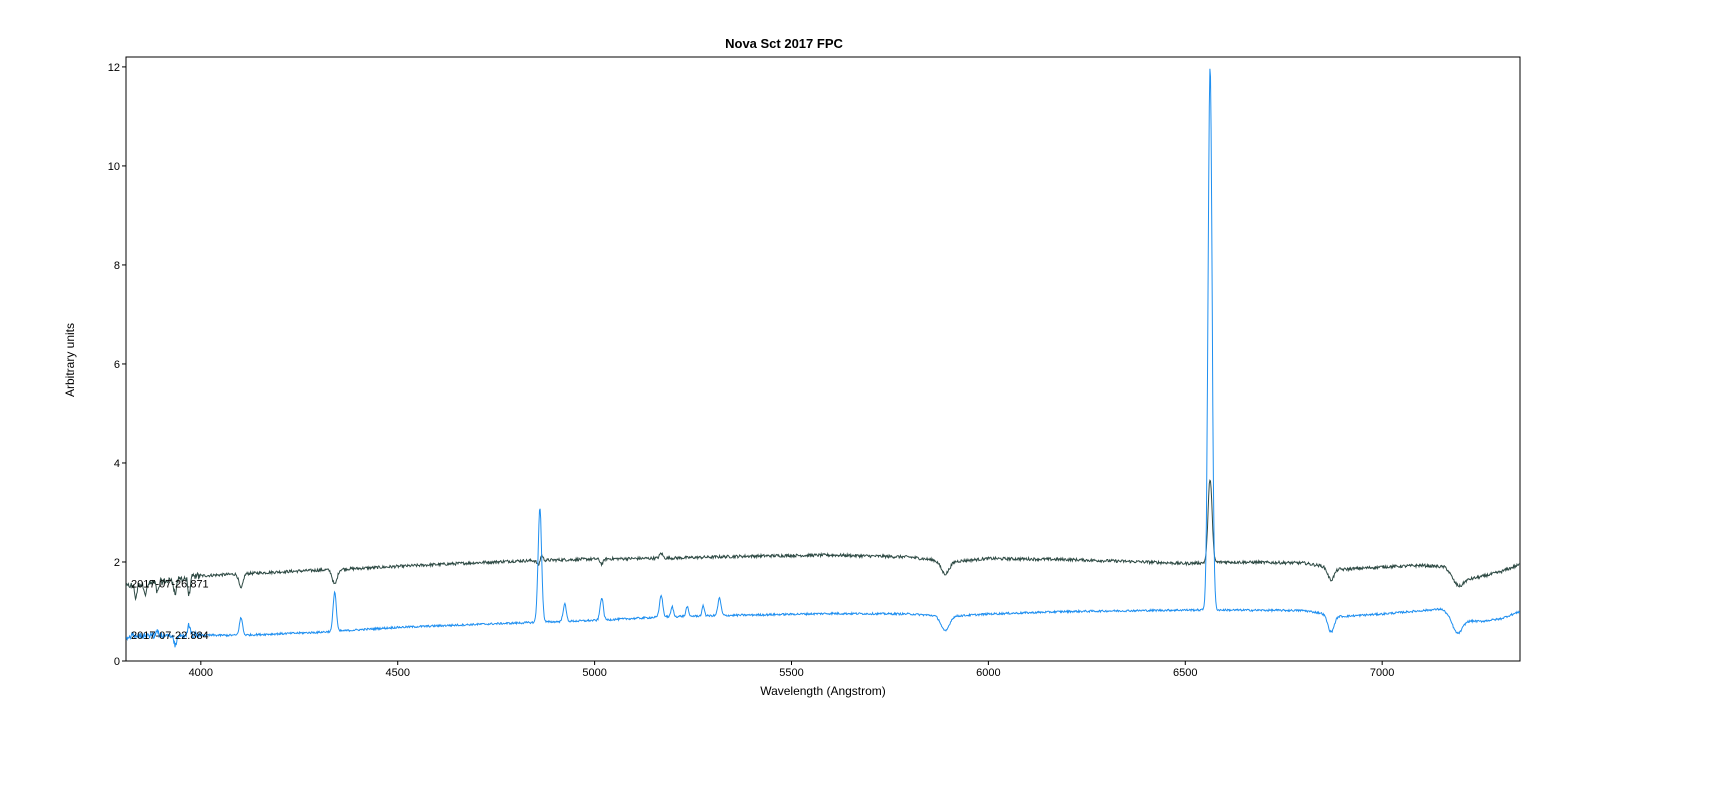 Image resolution: width=1722 pixels, height=800 pixels. I want to click on x-tick-label: 5000, so click(594, 673).